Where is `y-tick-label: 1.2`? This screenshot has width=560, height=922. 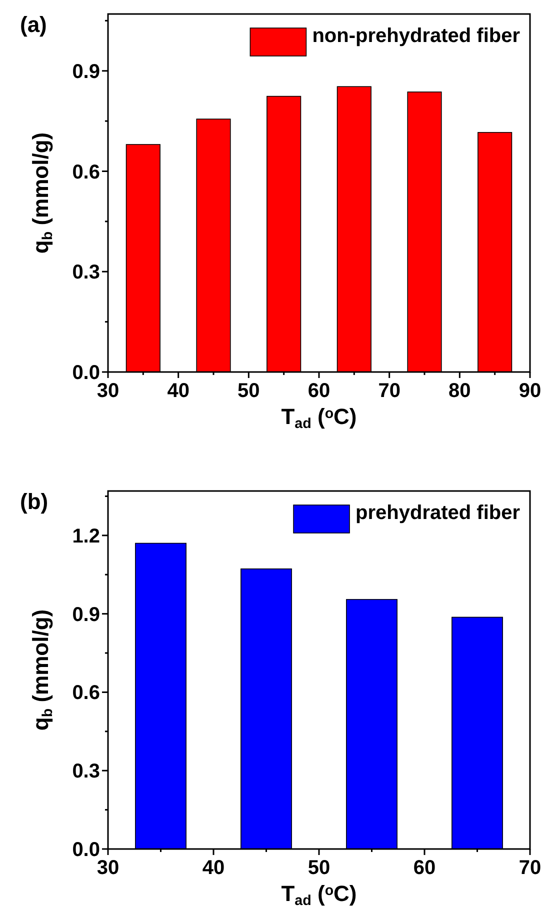
y-tick-label: 1.2 is located at coordinates (86, 536).